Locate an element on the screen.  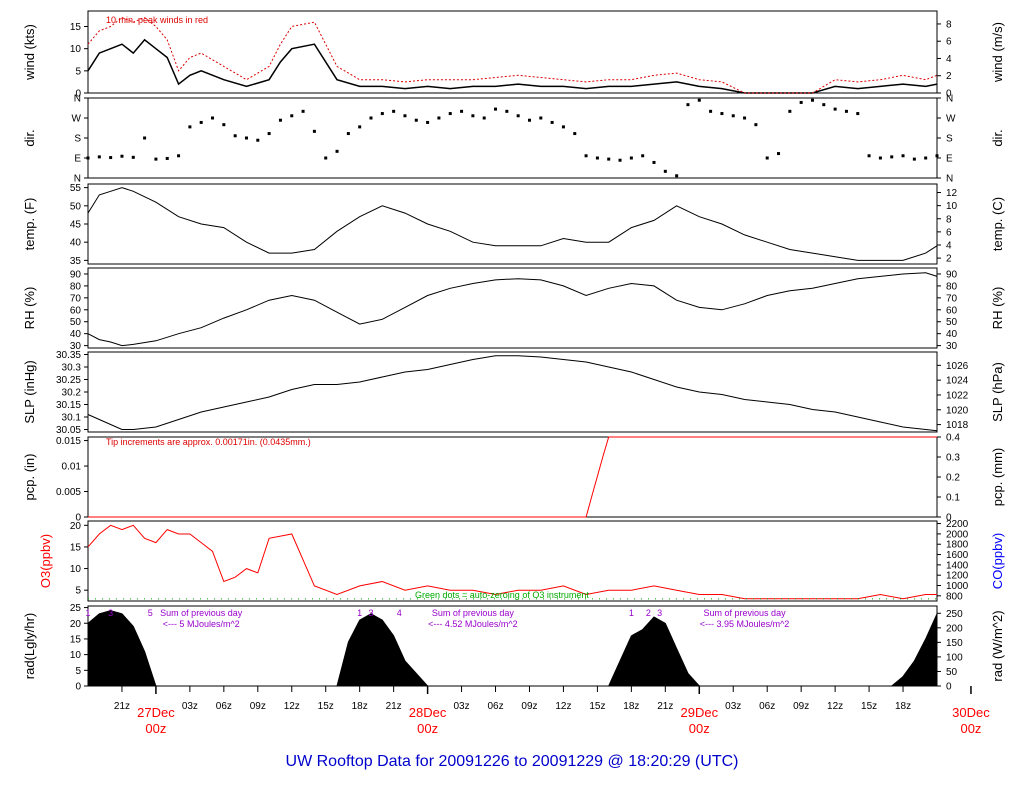
temp-ylabel-right: temp. (C) is located at coordinates (997, 224).